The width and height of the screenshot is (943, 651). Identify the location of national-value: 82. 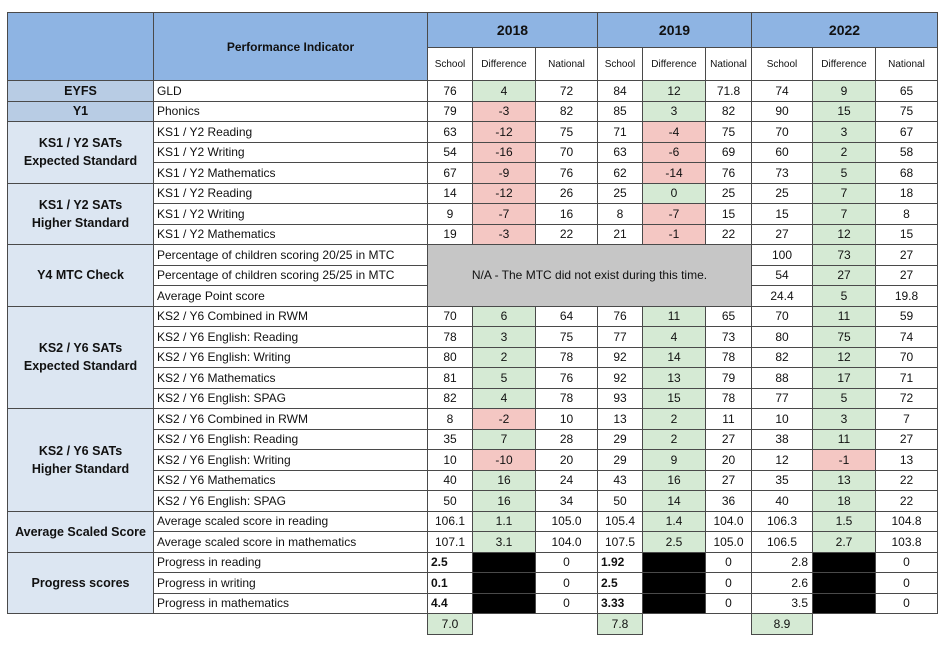
(728, 111).